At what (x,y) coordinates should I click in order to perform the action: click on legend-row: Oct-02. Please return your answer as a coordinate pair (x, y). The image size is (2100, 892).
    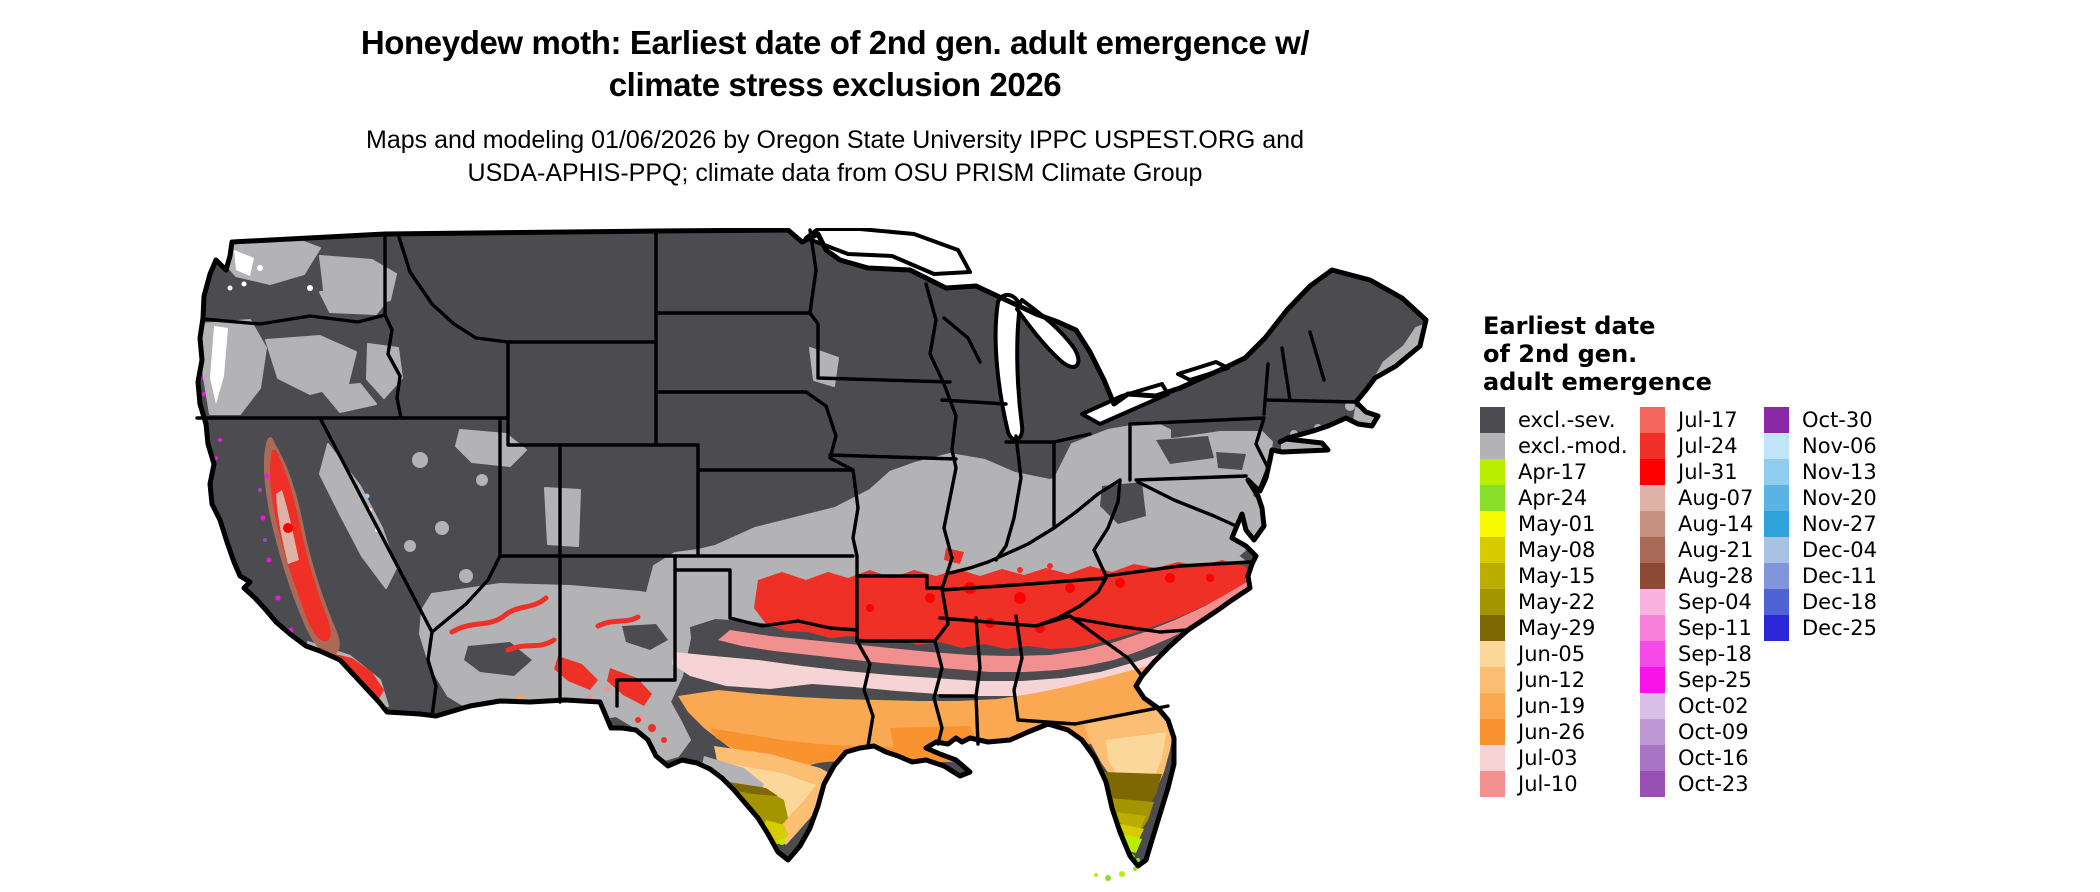
    Looking at the image, I should click on (1696, 706).